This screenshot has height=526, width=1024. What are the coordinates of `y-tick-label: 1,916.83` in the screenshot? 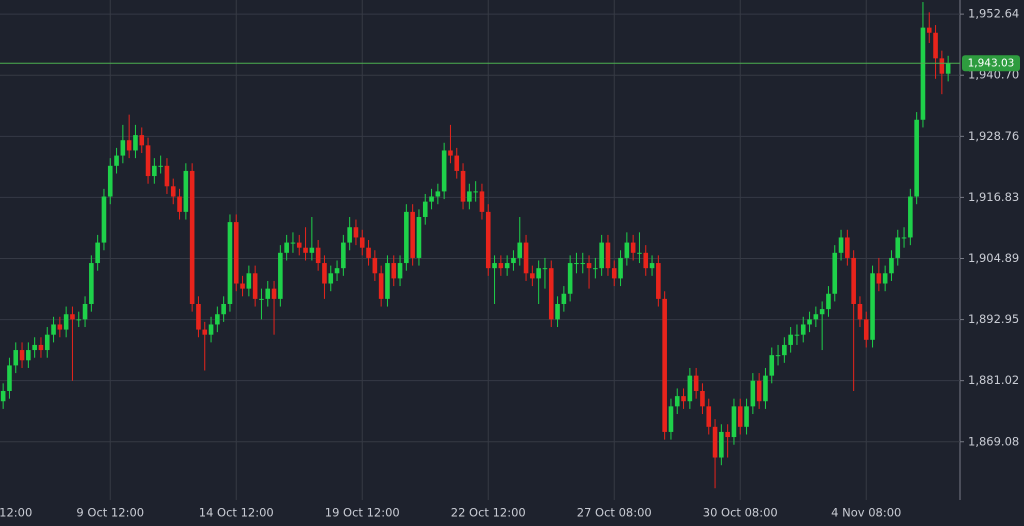 It's located at (993, 197).